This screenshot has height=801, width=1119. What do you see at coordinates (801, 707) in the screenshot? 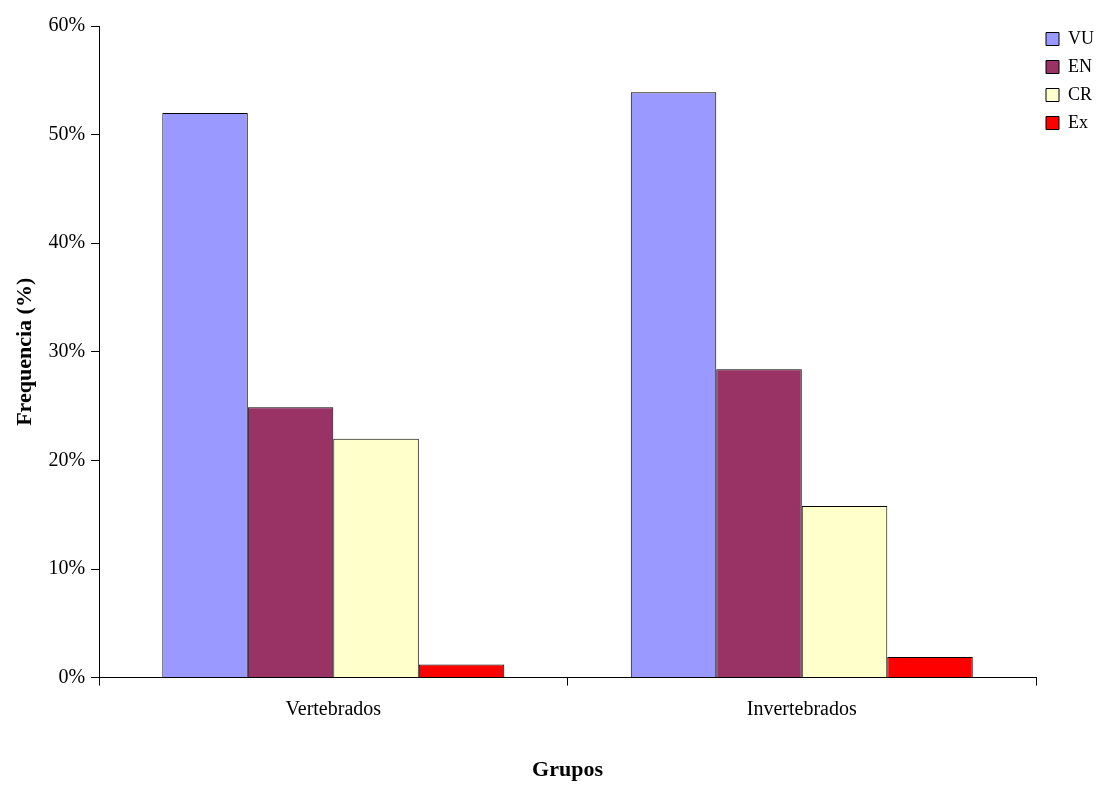
I see `x-tick-label: Invertebrados` at bounding box center [801, 707].